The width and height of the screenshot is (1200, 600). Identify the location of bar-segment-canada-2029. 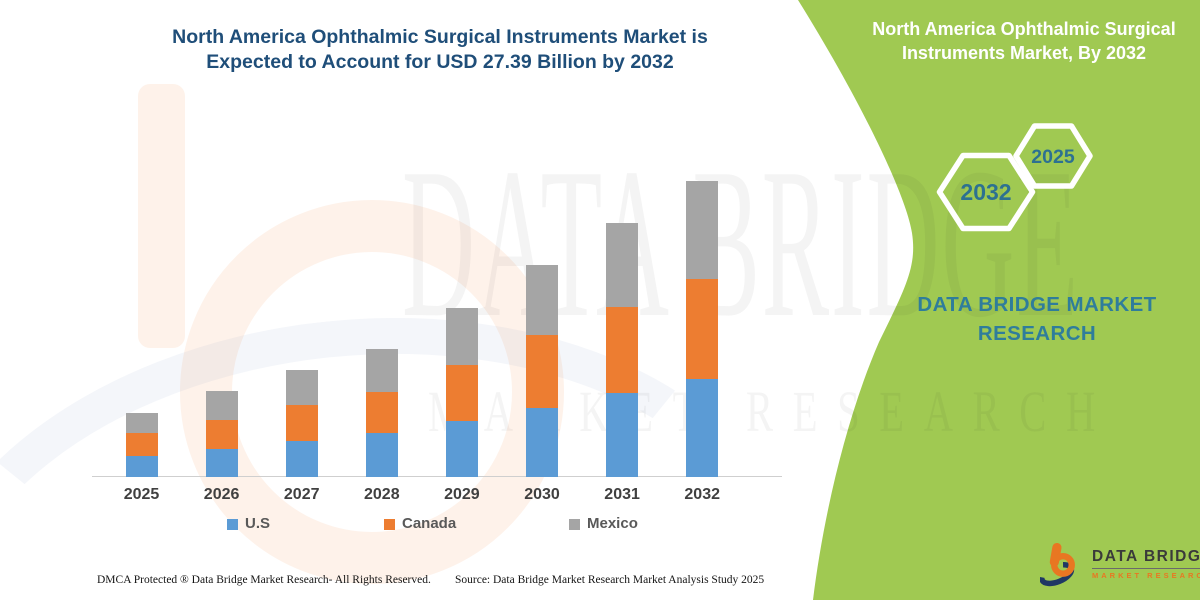
(461, 392).